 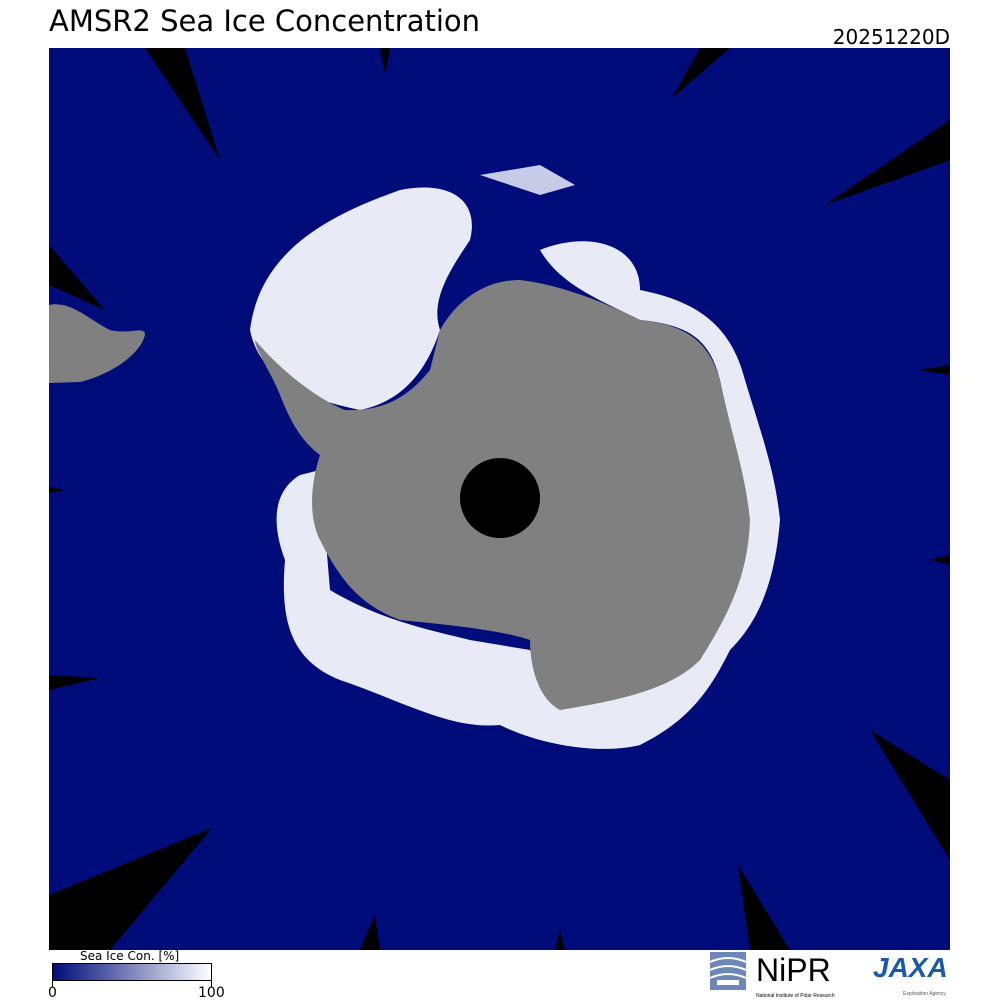 I want to click on pole-hole, so click(x=500, y=498).